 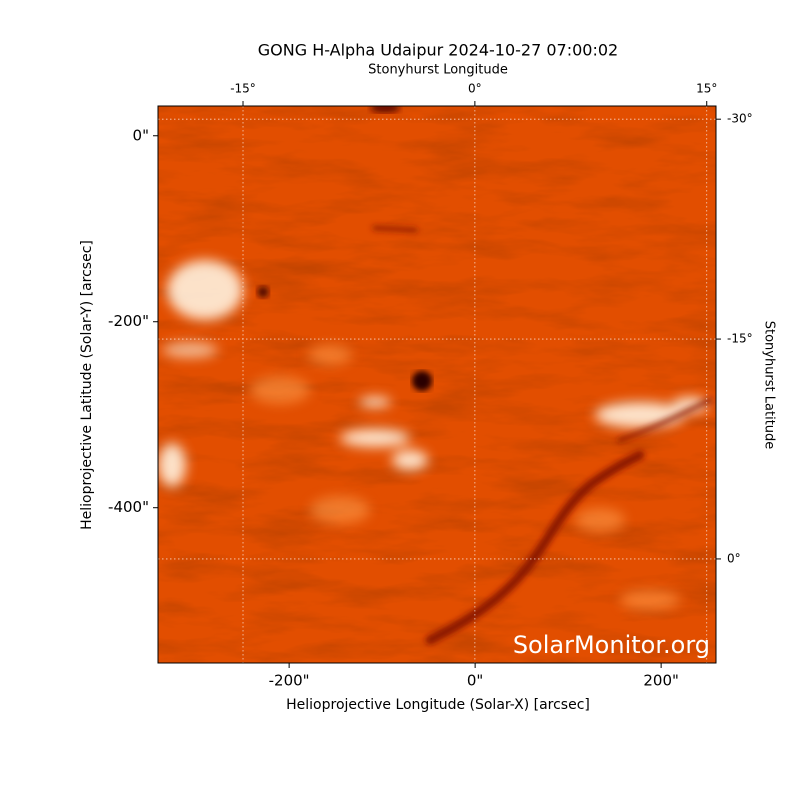 What do you see at coordinates (661, 681) in the screenshot?
I see `x-tick-label: 200"` at bounding box center [661, 681].